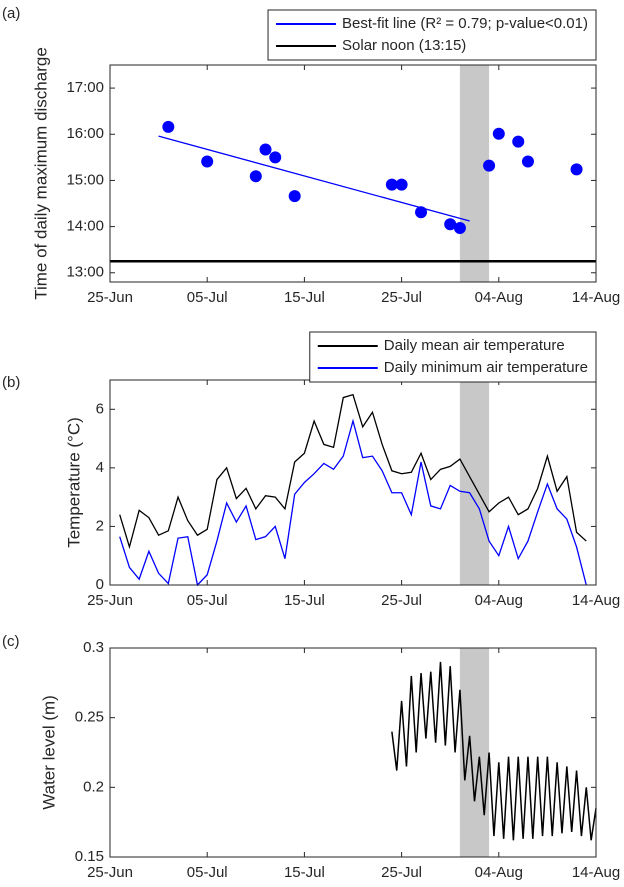 This screenshot has height=887, width=624. What do you see at coordinates (93, 647) in the screenshot?
I see `y-tick-label: 0.3` at bounding box center [93, 647].